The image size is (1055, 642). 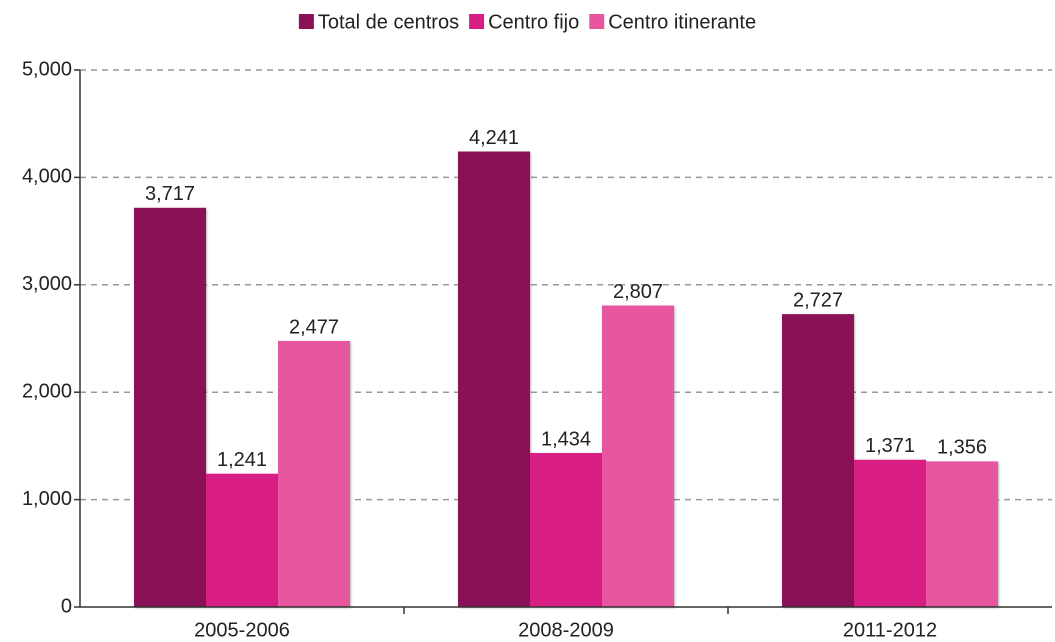 I want to click on value-label: 1,434, so click(x=566, y=439).